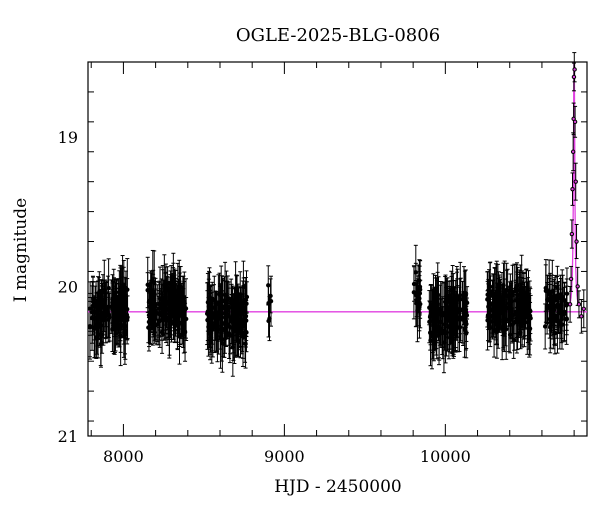 This screenshot has height=512, width=600. What do you see at coordinates (21, 250) in the screenshot?
I see `y-axis-label: I magnitude` at bounding box center [21, 250].